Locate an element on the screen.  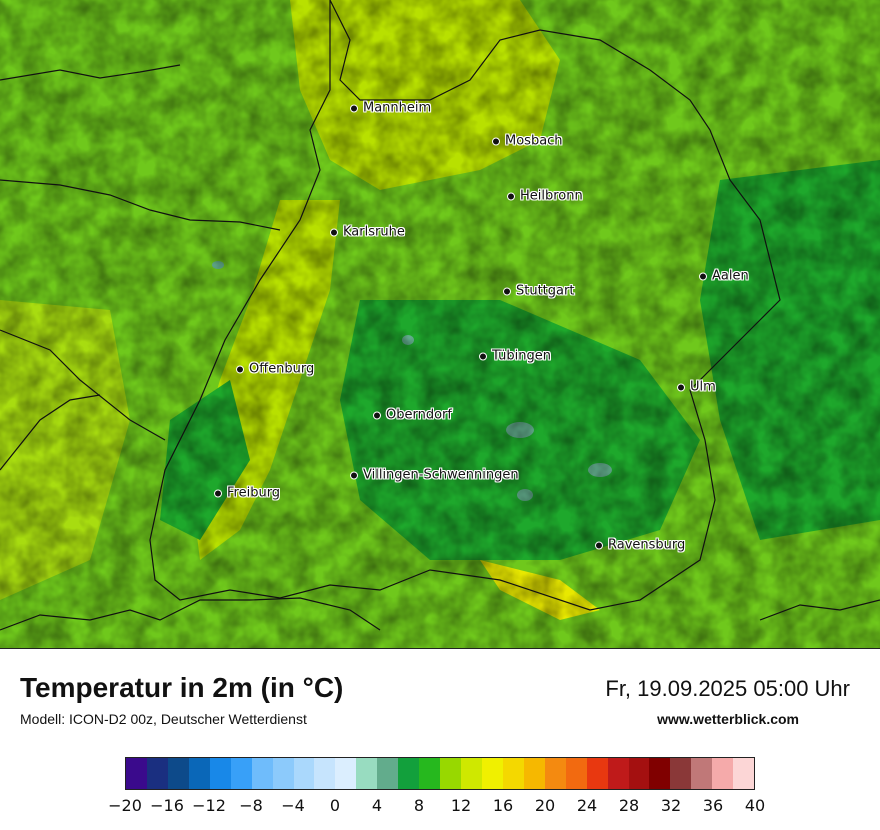
website-credit: www.wetterblick.com is located at coordinates (728, 719).